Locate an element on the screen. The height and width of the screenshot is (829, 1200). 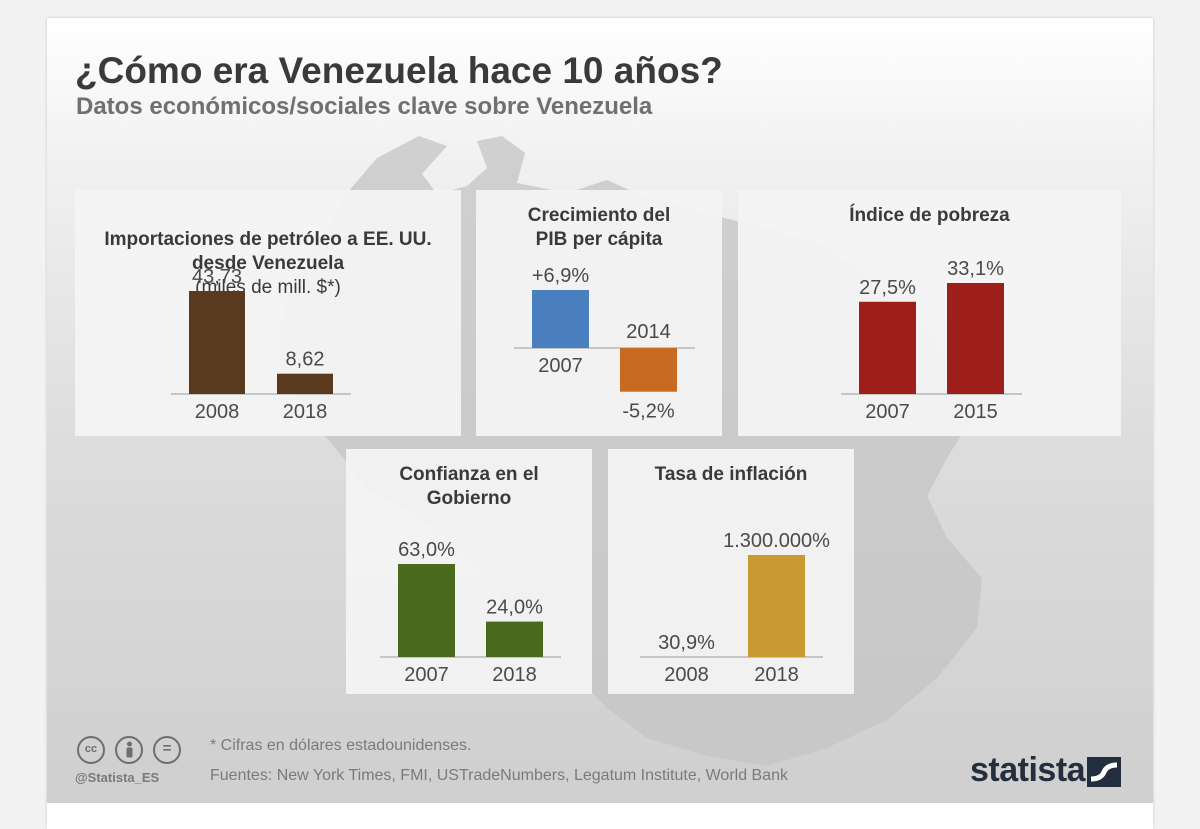
person-icon is located at coordinates (129, 749).